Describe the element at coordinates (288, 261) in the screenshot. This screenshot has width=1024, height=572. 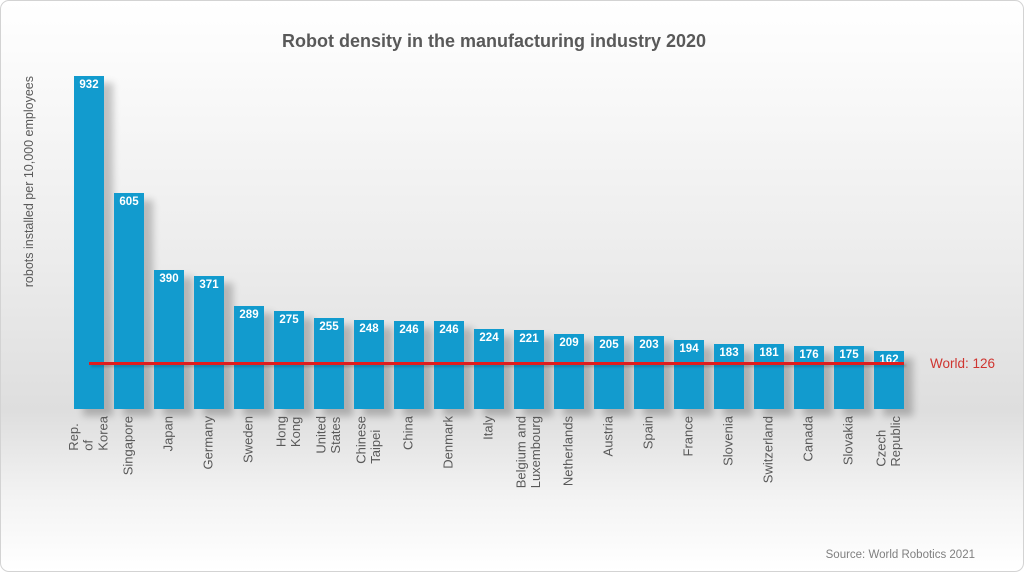
I see `bar-column: 275 Hong Kong` at that location.